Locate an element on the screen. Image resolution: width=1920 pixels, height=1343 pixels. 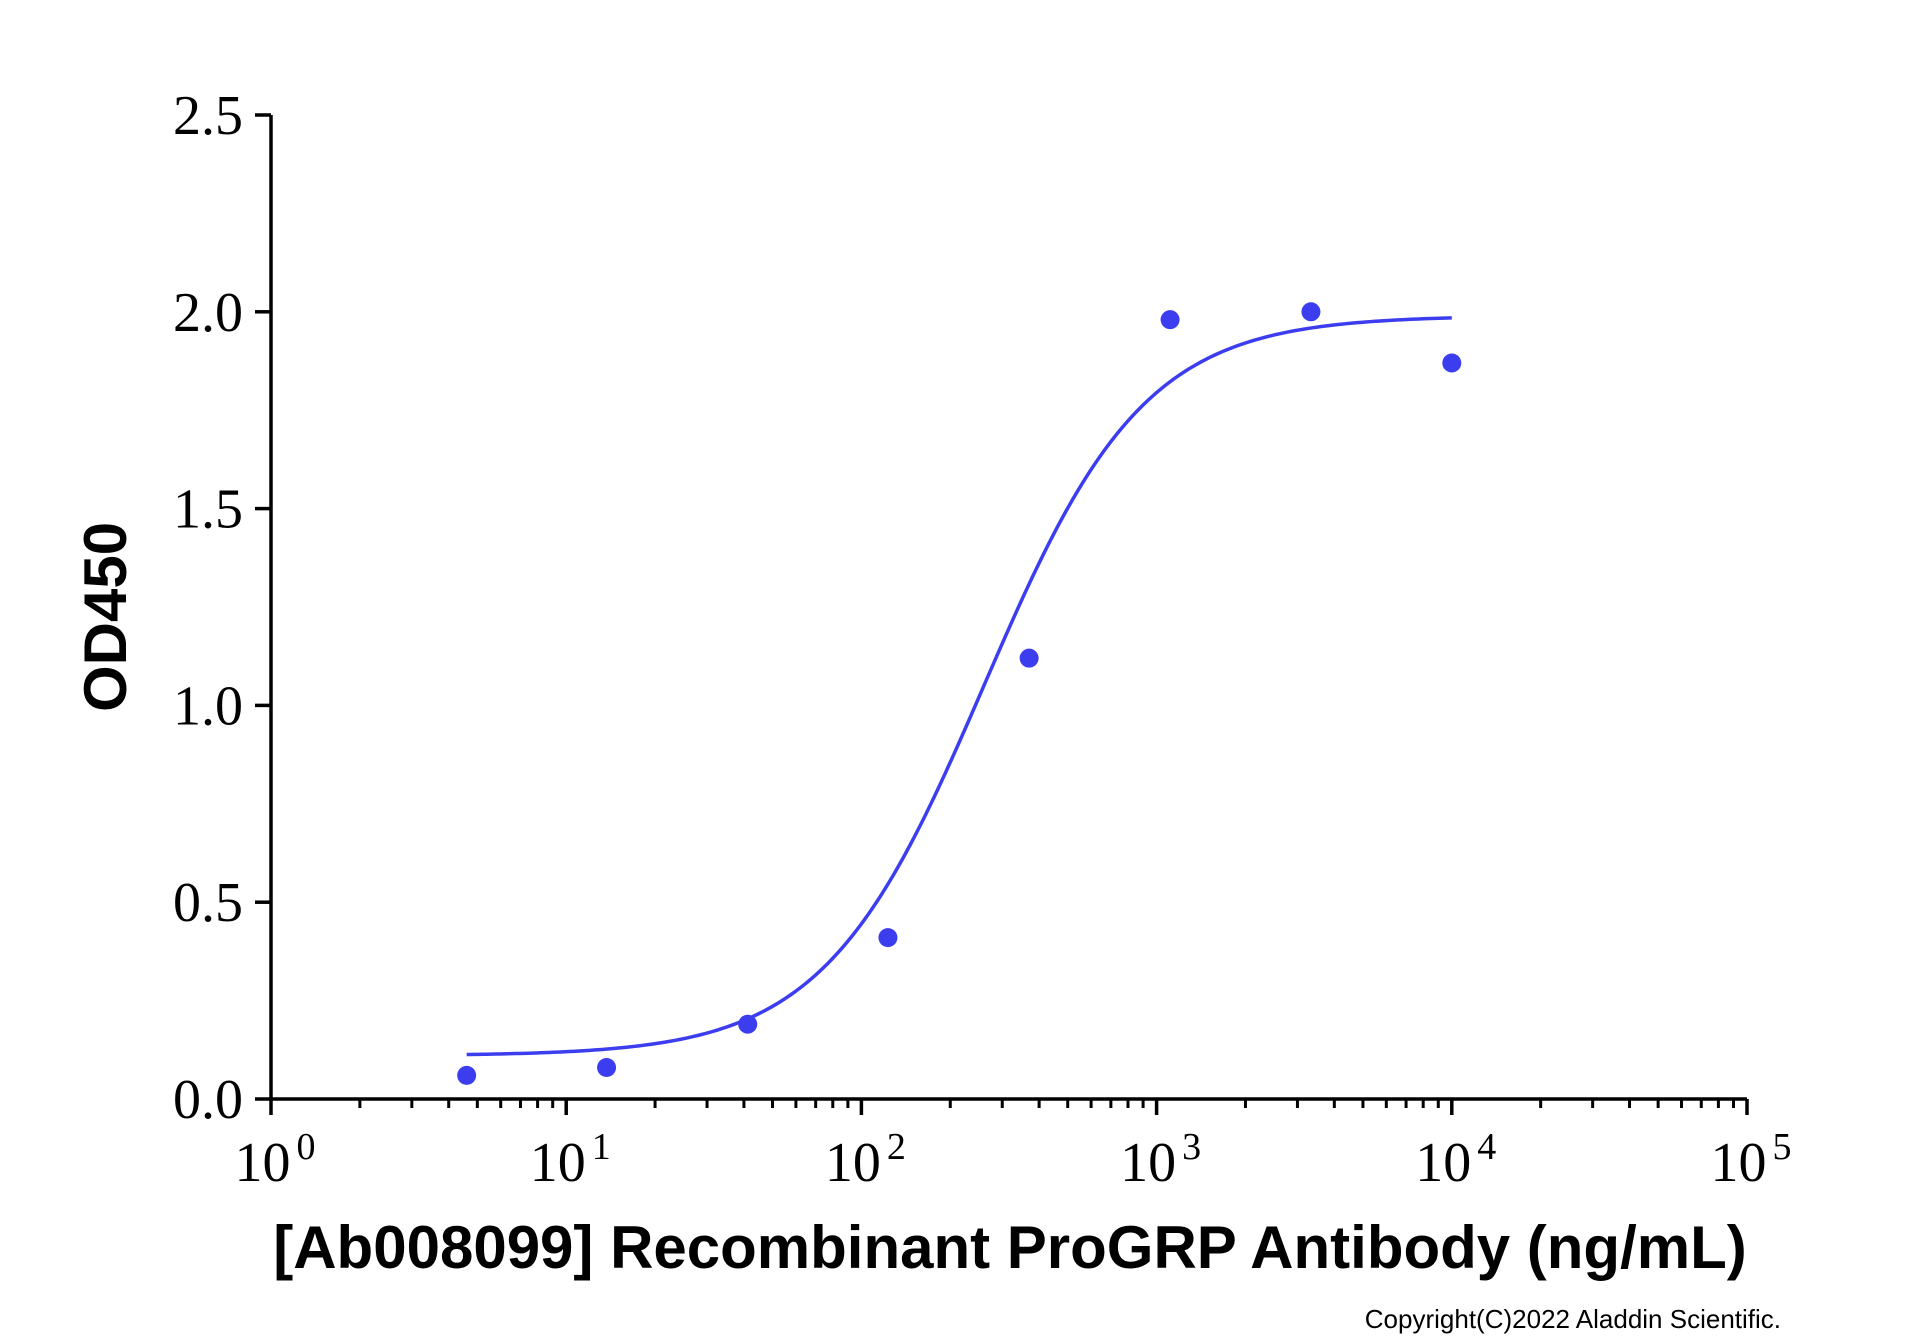
x-tick-label: 10 3 is located at coordinates (1160, 1160).